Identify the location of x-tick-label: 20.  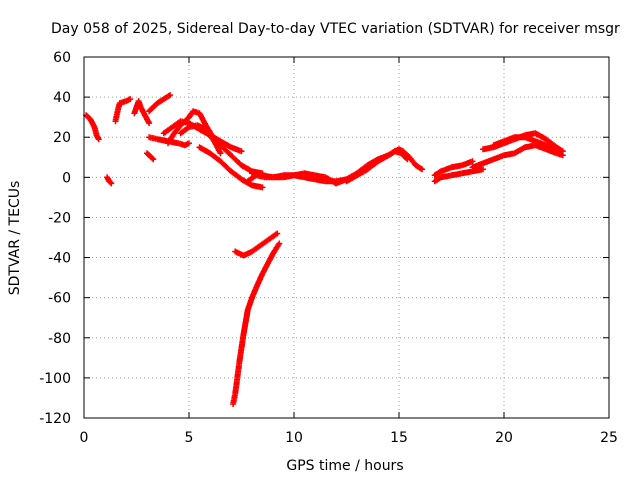
(504, 438).